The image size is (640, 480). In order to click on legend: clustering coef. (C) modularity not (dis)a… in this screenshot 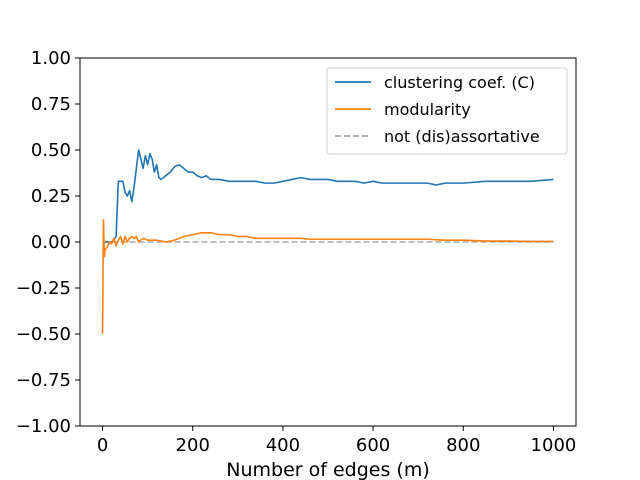, I will do `click(447, 111)`.